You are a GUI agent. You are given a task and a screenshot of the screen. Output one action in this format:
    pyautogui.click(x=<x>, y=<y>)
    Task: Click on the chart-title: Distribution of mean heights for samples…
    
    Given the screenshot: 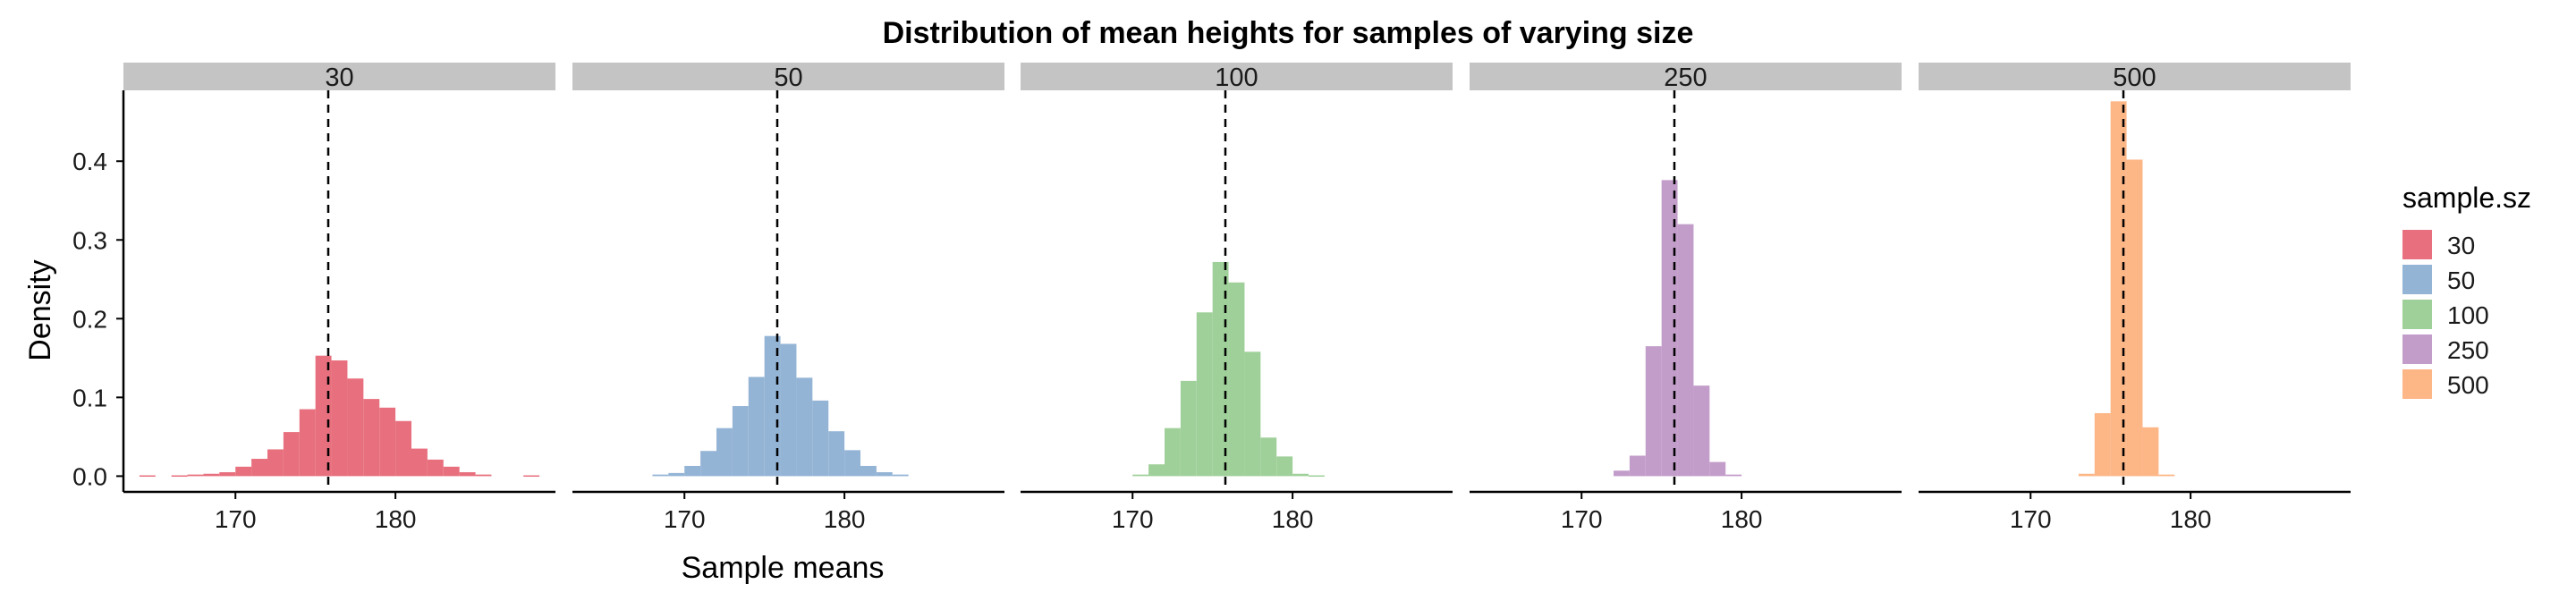 What is the action you would take?
    pyautogui.click(x=1288, y=33)
    